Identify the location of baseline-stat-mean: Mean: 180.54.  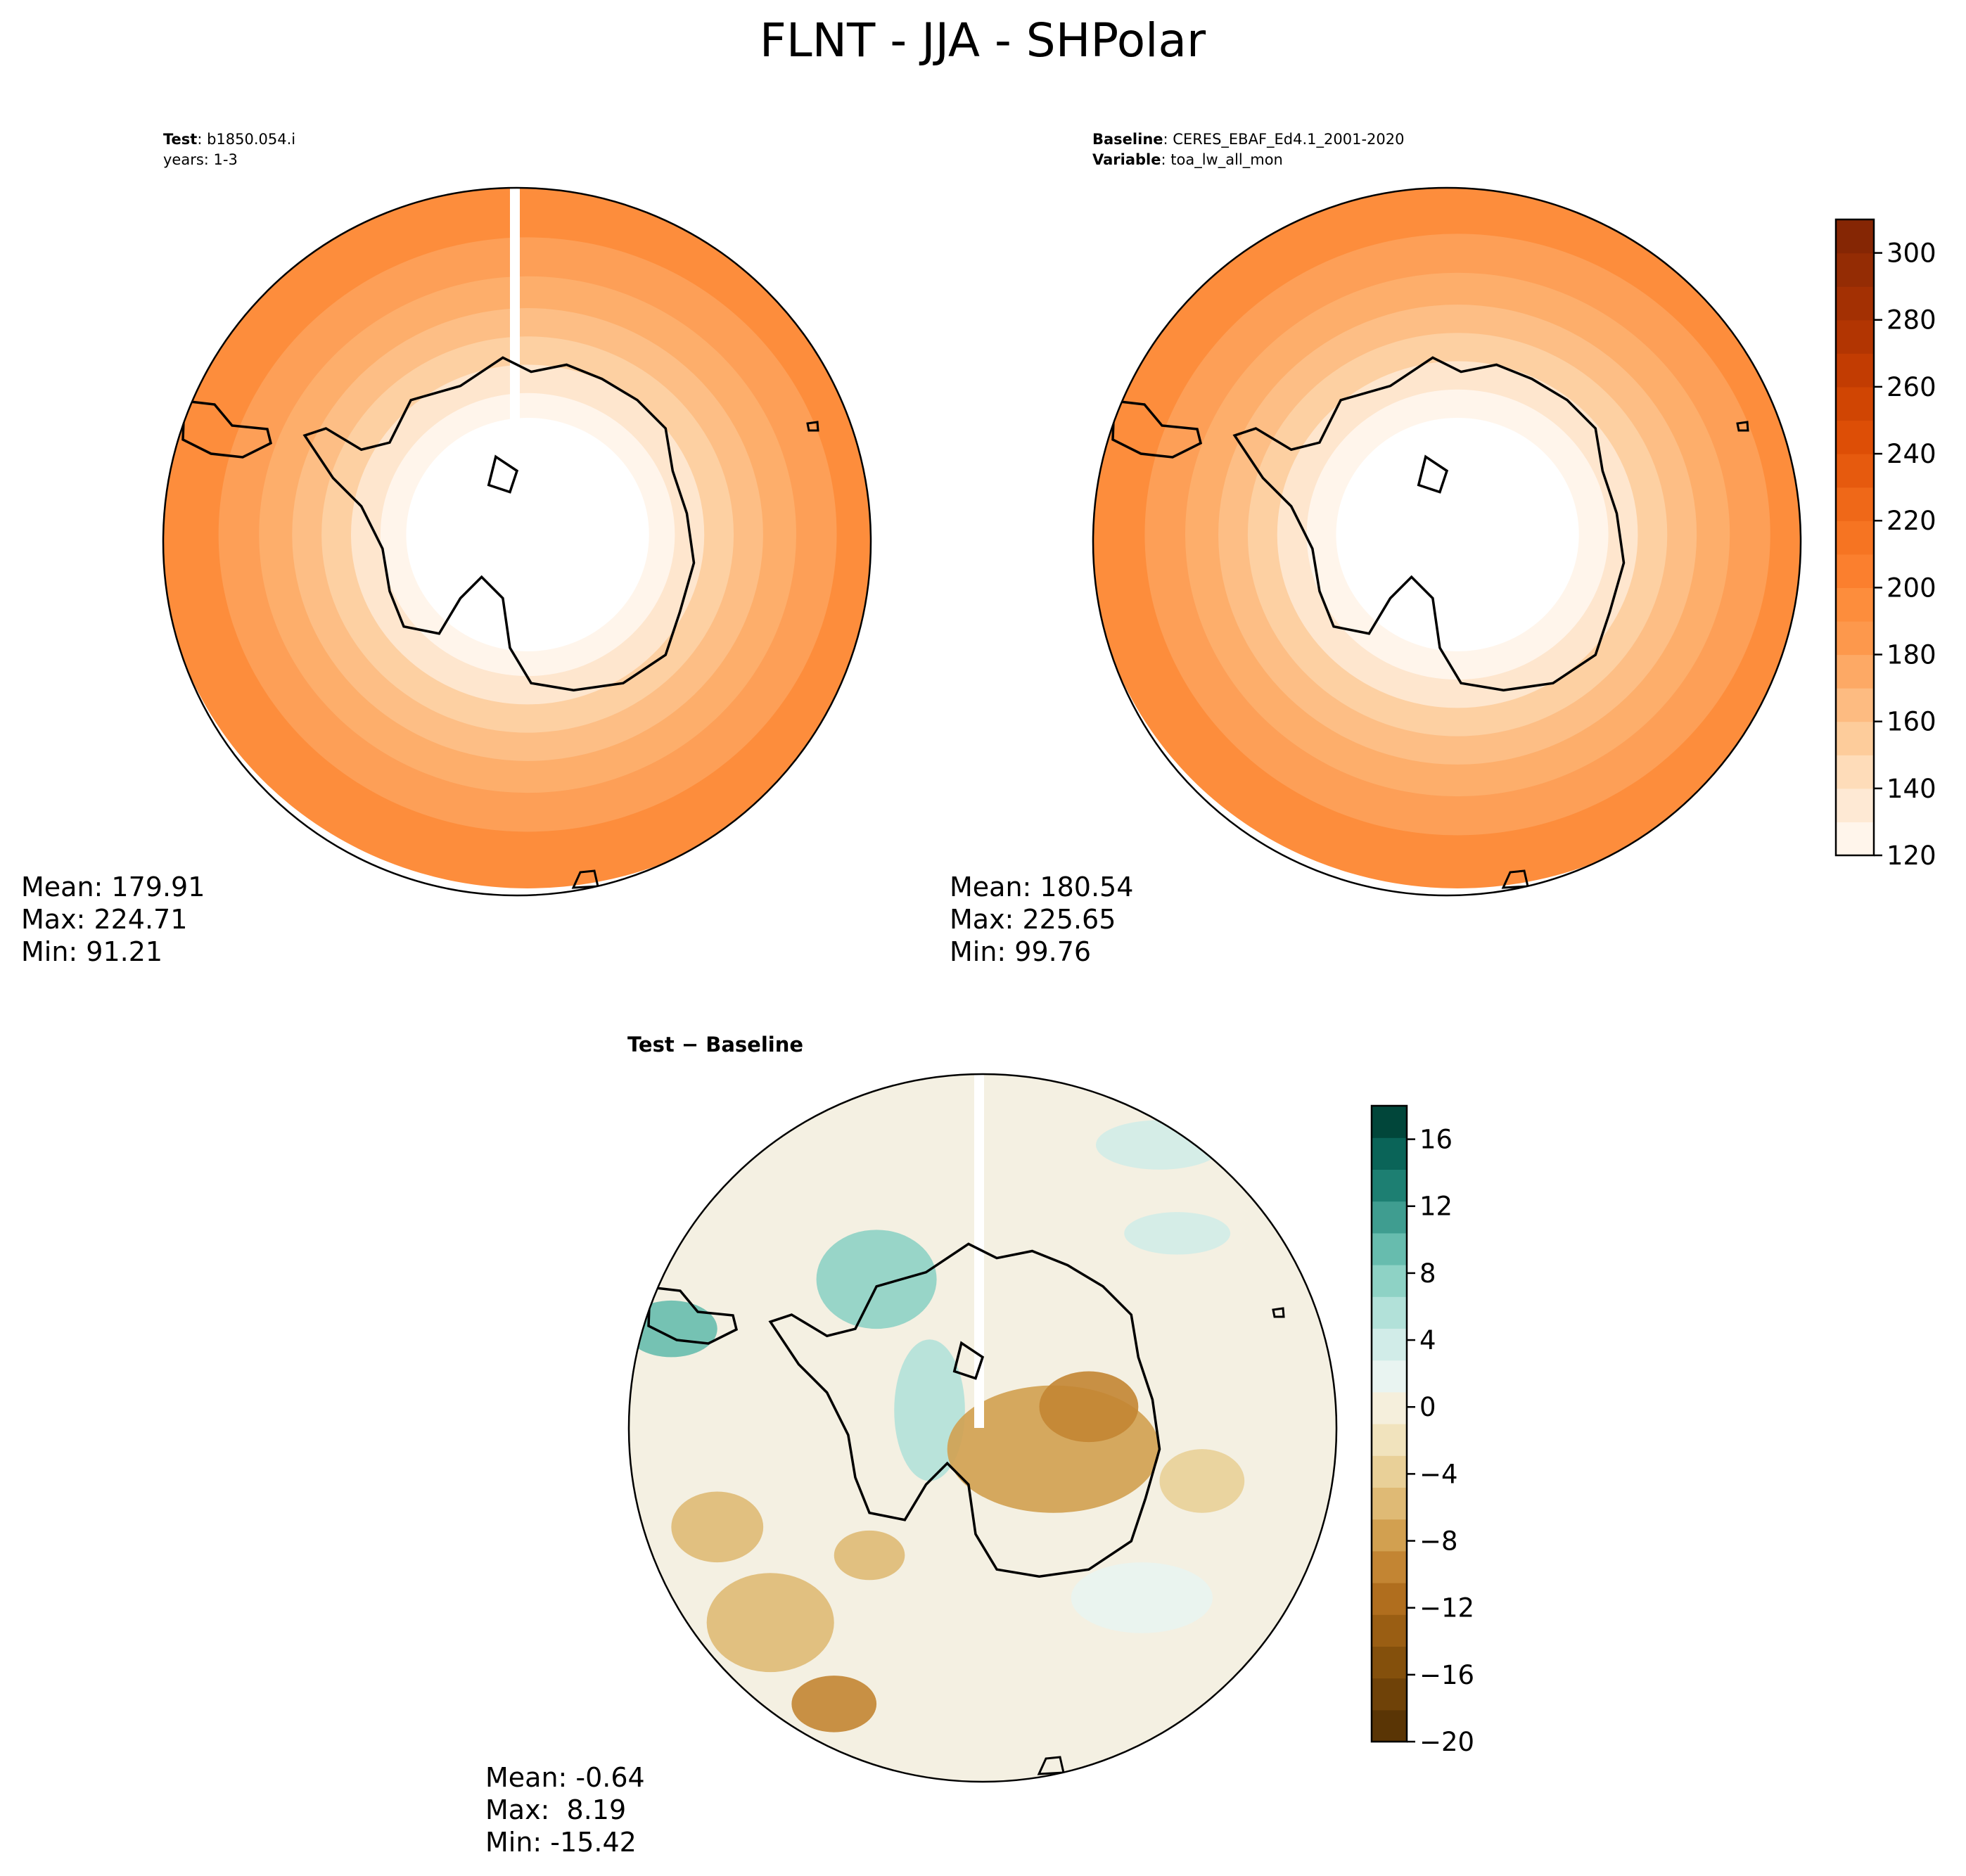
(1041, 887).